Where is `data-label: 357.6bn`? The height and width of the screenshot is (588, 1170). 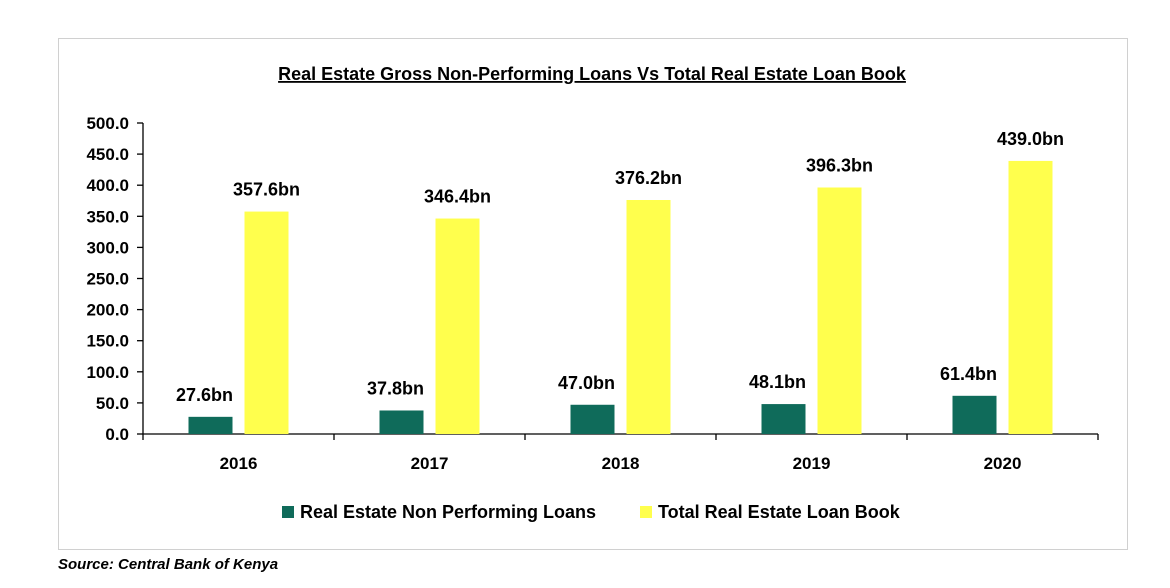
data-label: 357.6bn is located at coordinates (266, 190).